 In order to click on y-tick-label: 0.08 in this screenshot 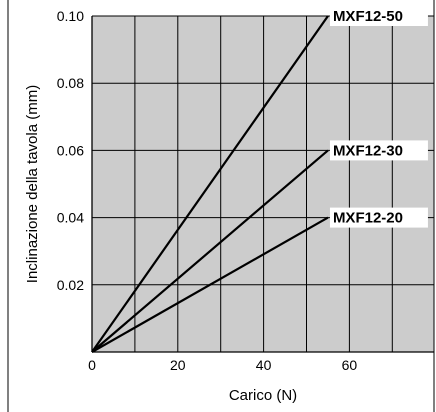, I will do `click(70, 83)`.